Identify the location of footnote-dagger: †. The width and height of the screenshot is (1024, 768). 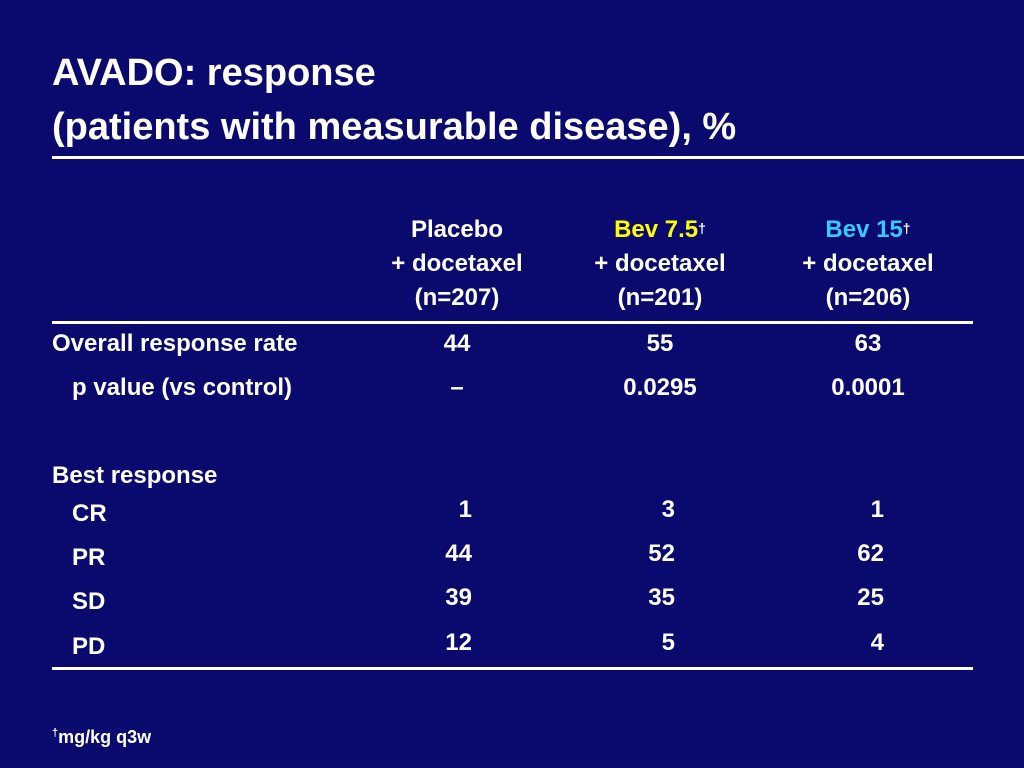
(55, 733).